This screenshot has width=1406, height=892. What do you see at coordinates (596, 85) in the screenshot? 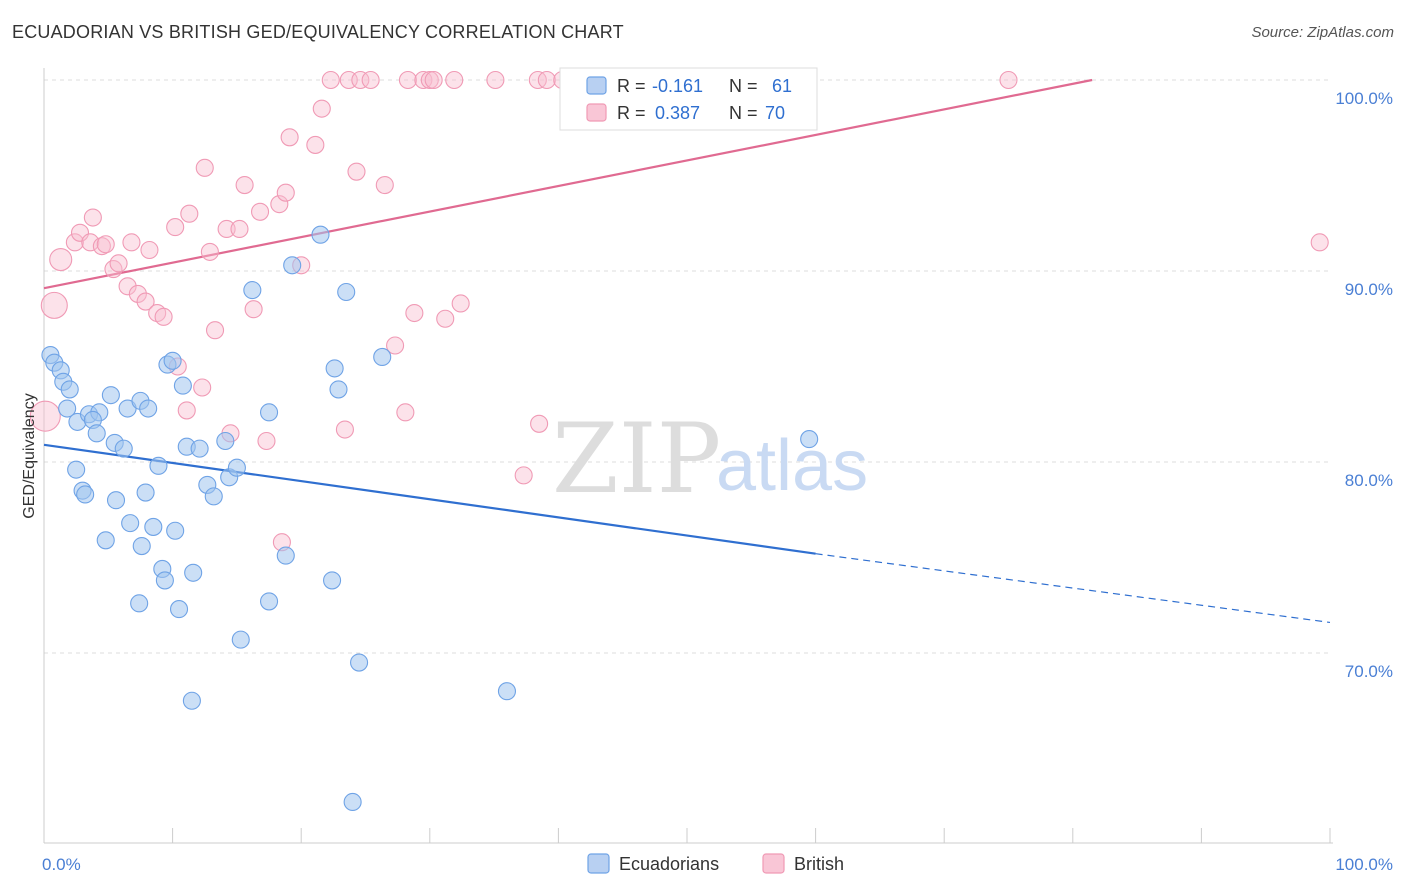
I see `stats-legend-swatch-blue` at bounding box center [596, 85].